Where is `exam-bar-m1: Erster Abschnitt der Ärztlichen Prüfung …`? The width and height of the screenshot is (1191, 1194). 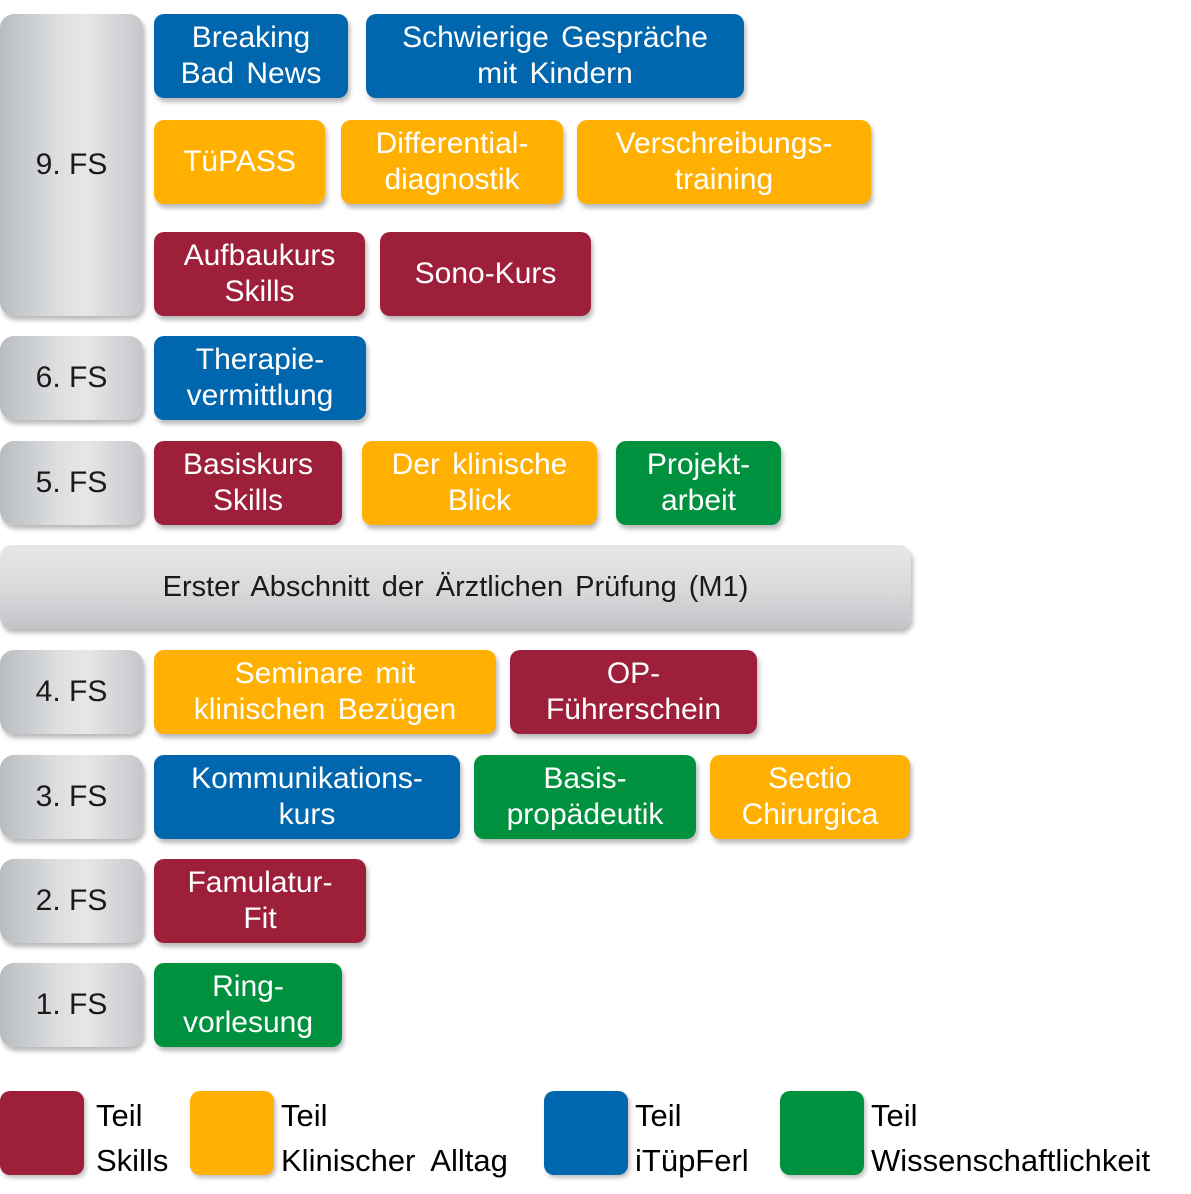 exam-bar-m1: Erster Abschnitt der Ärztlichen Prüfung … is located at coordinates (455, 587).